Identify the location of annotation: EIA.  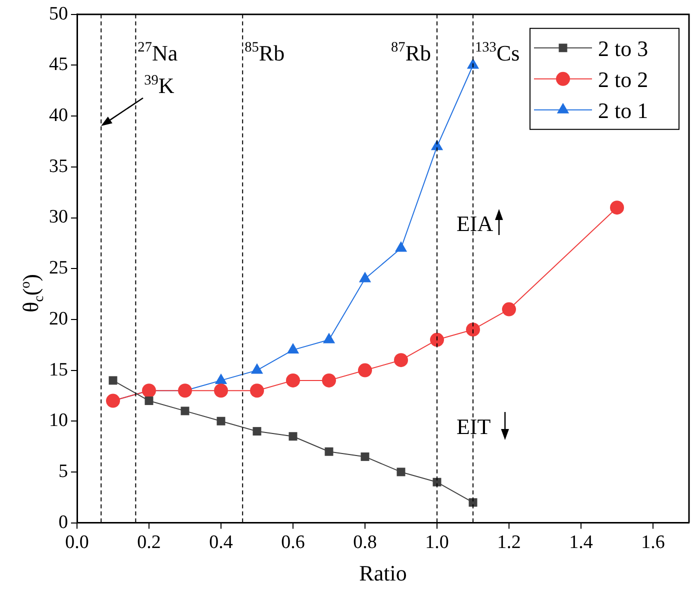
(475, 223).